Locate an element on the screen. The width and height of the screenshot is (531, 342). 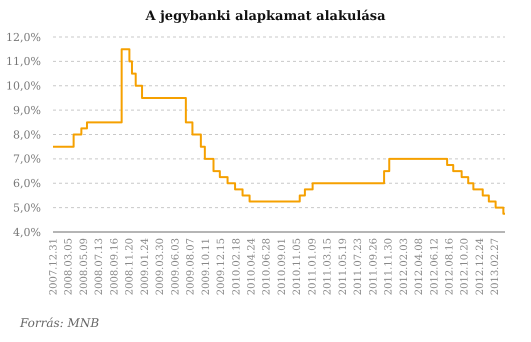
y-tick-label: 6,0% is located at coordinates (27, 183).